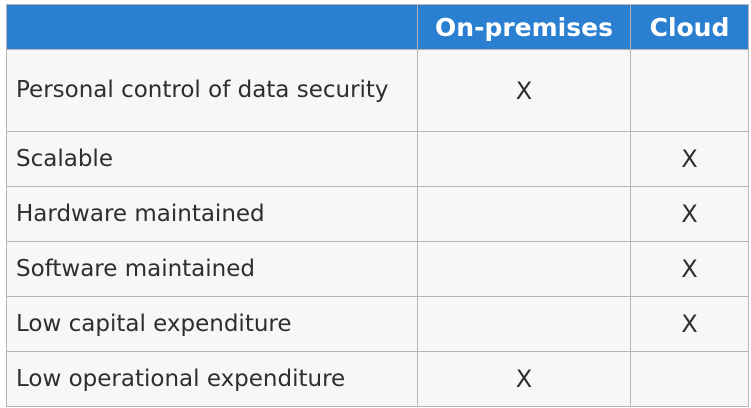  Describe the element at coordinates (212, 27) in the screenshot. I see `header-feature-cell` at that location.